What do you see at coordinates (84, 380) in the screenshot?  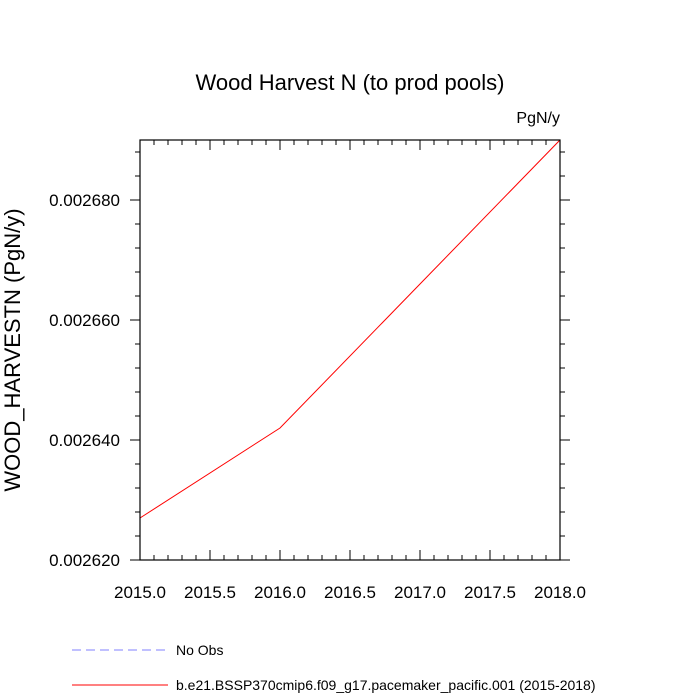 I see `y-tick-labels: 0.002620 0.002640 0.002660 0.002680` at bounding box center [84, 380].